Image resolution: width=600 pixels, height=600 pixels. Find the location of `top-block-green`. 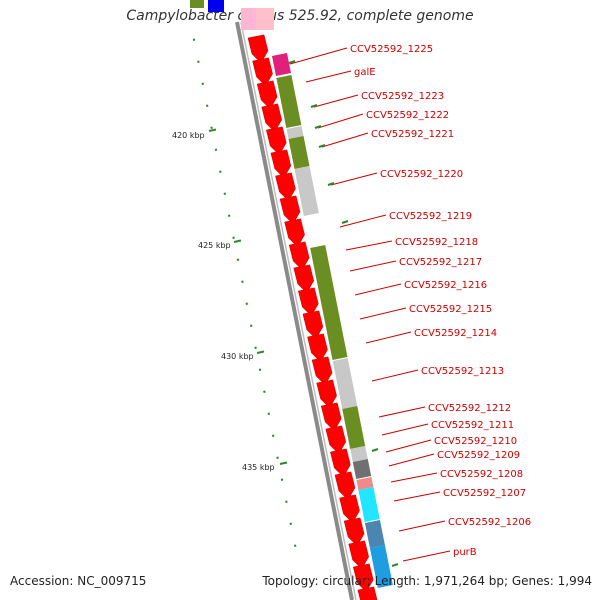

top-block-green is located at coordinates (197, 4).